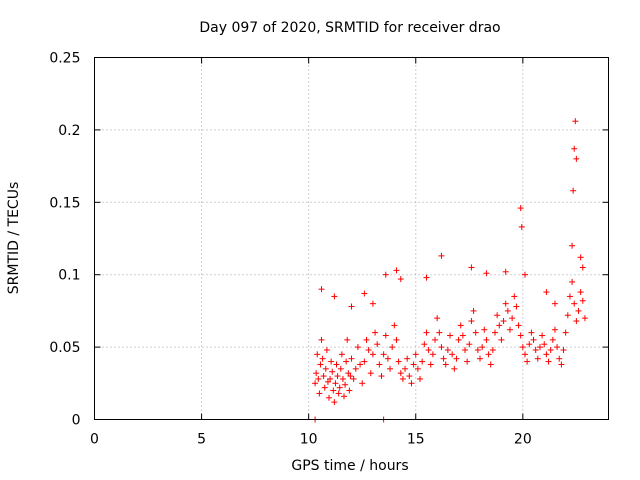 Image resolution: width=640 pixels, height=480 pixels. Describe the element at coordinates (523, 440) in the screenshot. I see `x-tick-label: 20` at that location.